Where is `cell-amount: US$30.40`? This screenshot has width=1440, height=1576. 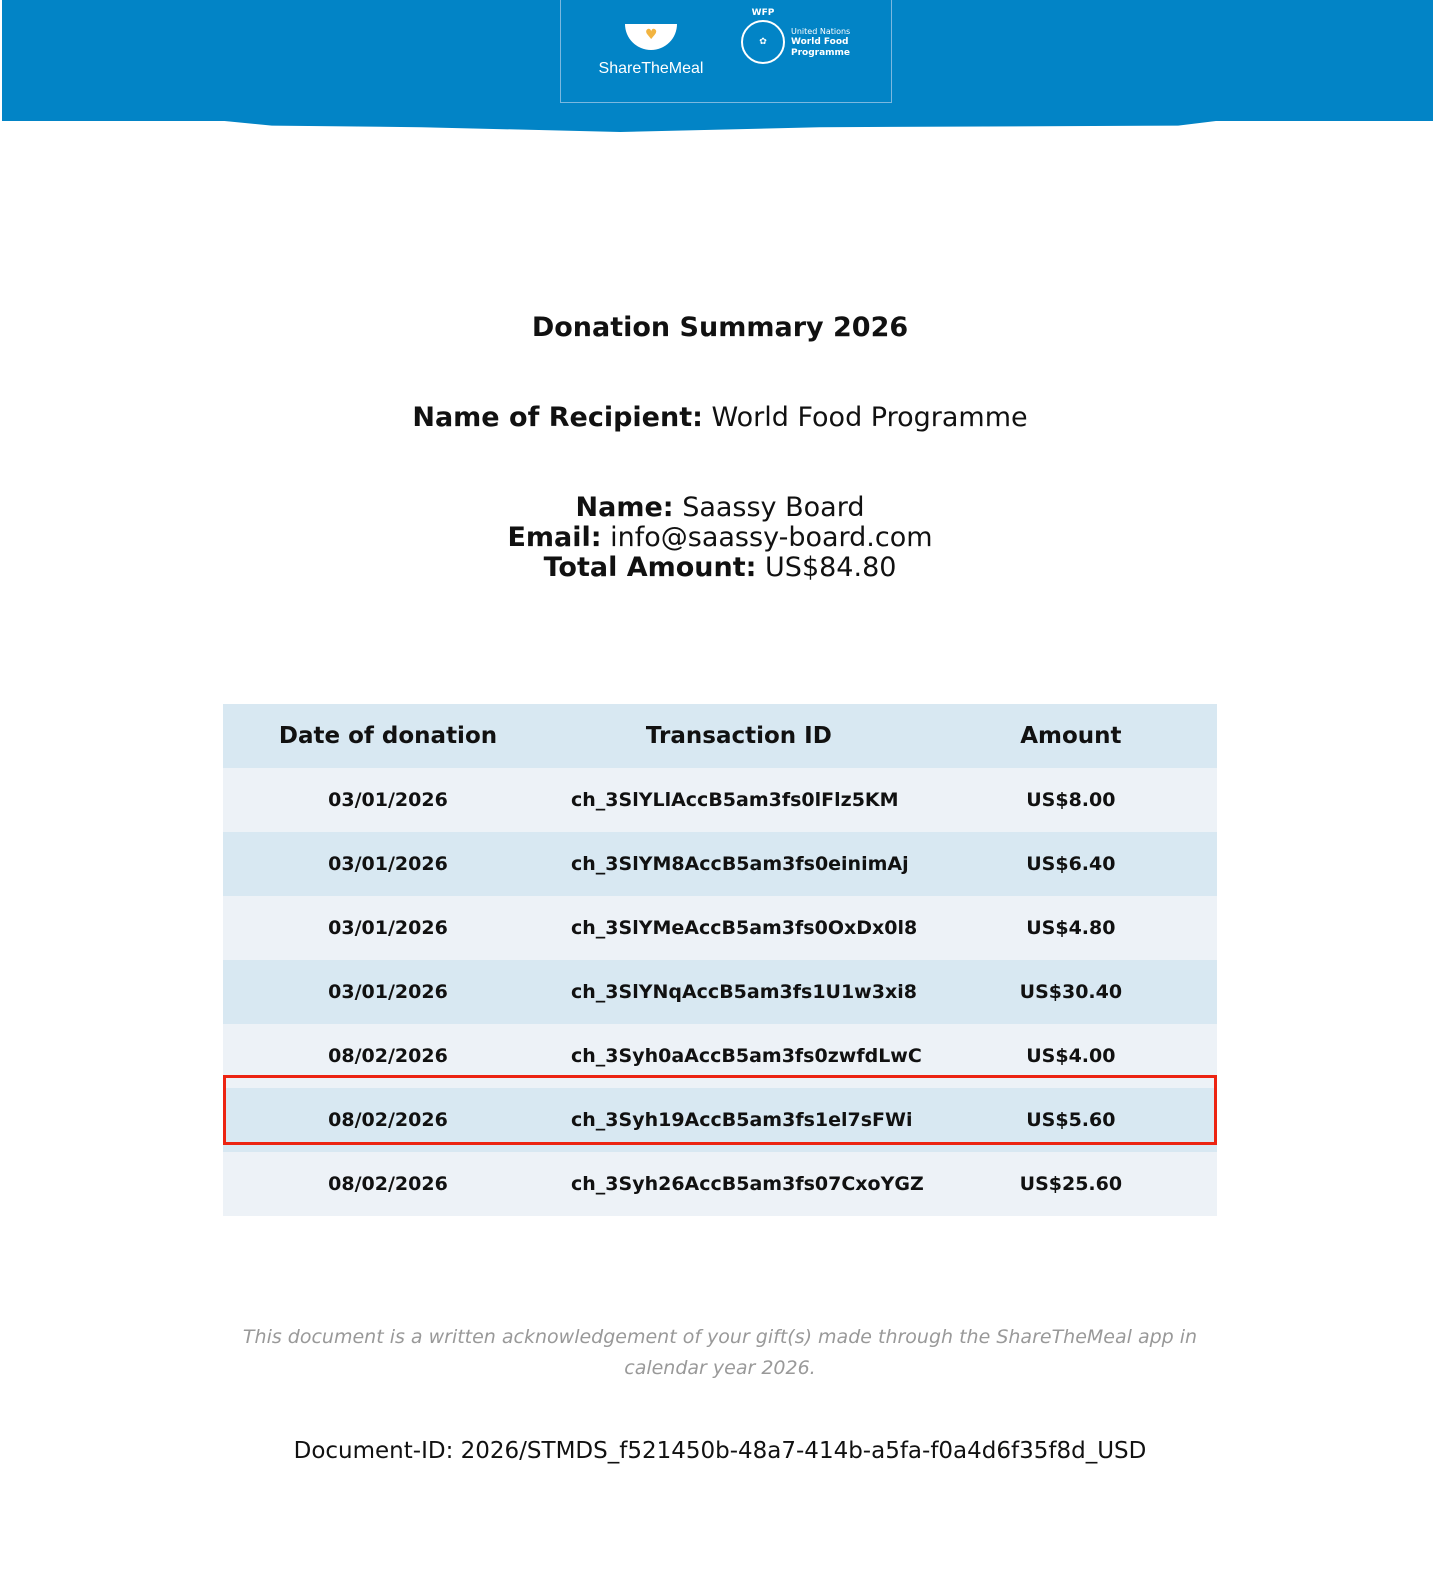
cell-amount: US$30.40 is located at coordinates (1070, 992).